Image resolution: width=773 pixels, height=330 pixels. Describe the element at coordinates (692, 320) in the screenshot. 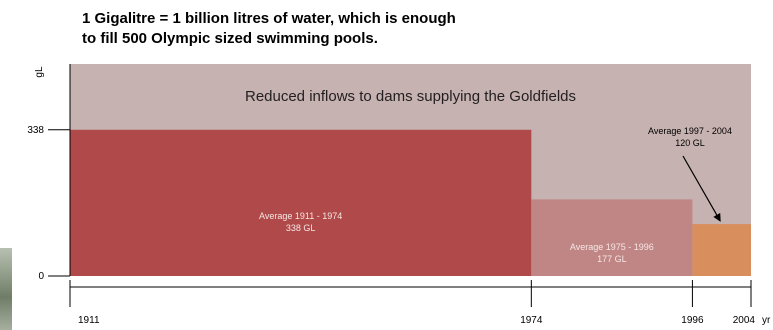

I see `x-tick-label-1996: 1996` at that location.